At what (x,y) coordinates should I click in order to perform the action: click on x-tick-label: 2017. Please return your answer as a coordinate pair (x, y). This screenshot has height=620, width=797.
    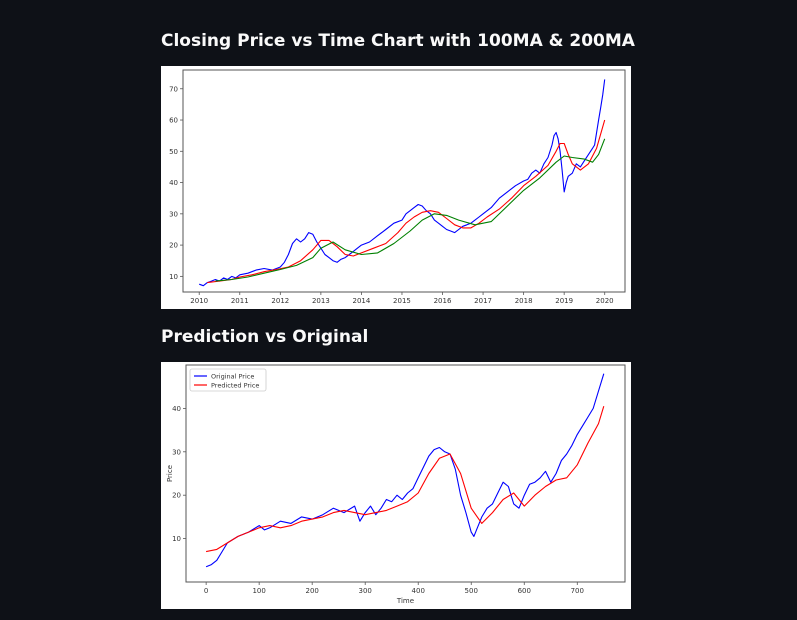
    Looking at the image, I should click on (483, 301).